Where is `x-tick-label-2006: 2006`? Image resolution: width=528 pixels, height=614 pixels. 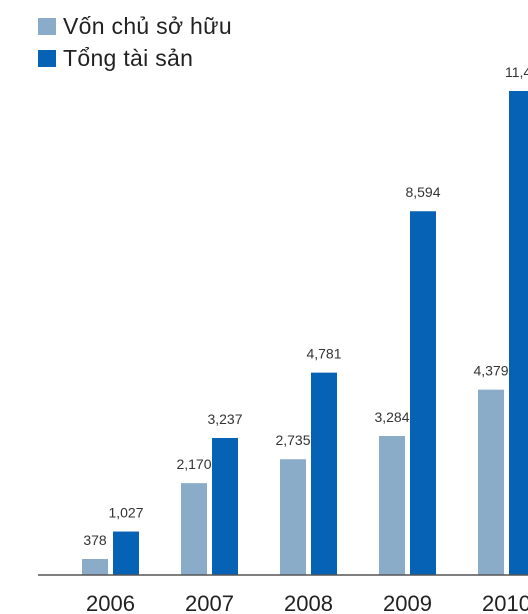
x-tick-label-2006: 2006 is located at coordinates (110, 602).